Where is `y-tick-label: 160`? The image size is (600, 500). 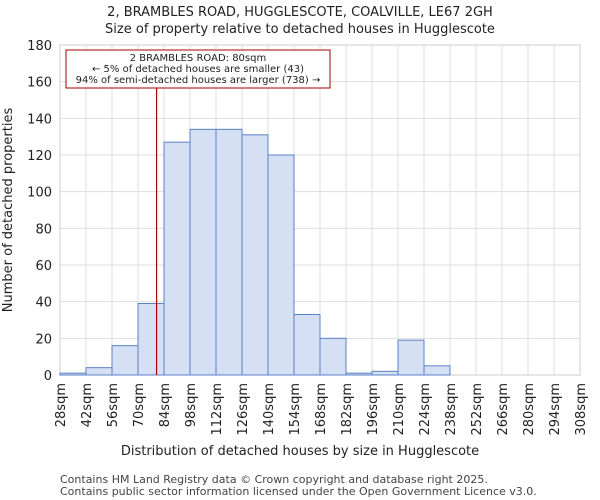 y-tick-label: 160 is located at coordinates (39, 83).